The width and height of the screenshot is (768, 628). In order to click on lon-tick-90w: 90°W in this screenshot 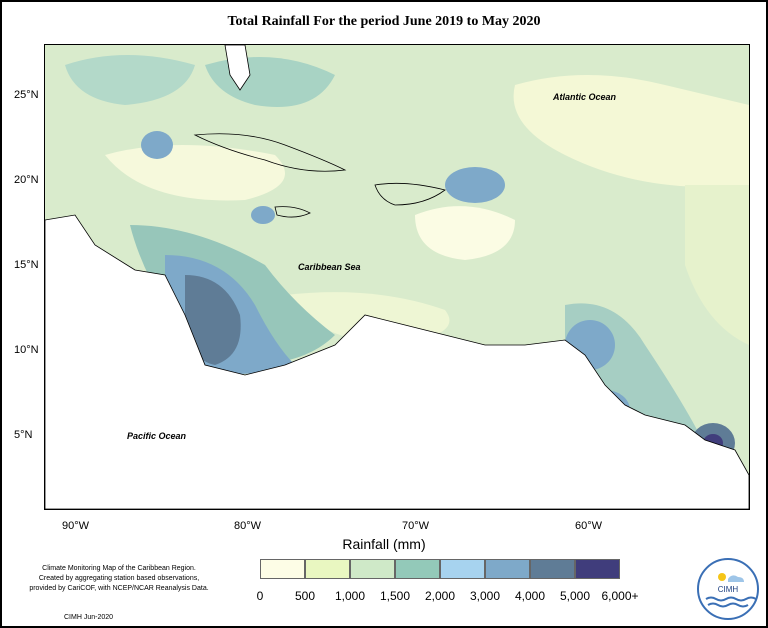, I will do `click(76, 526)`.